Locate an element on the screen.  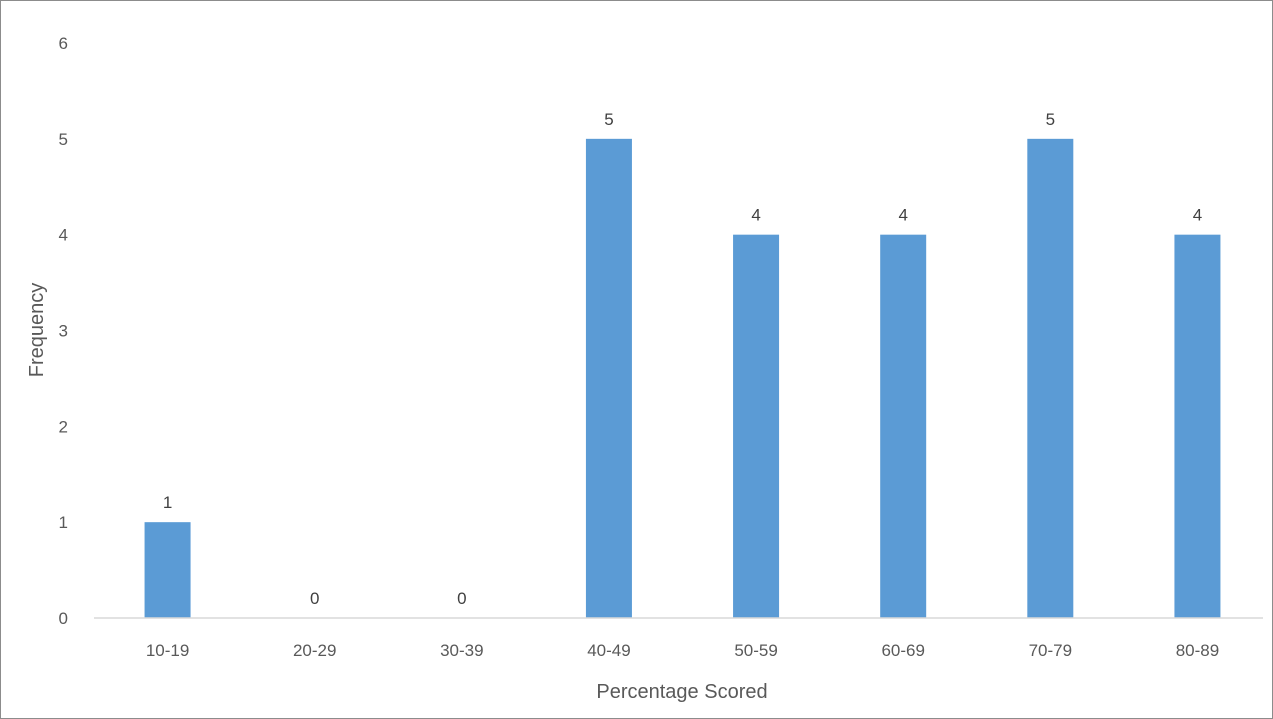
y-tick-label: 0 is located at coordinates (63, 618).